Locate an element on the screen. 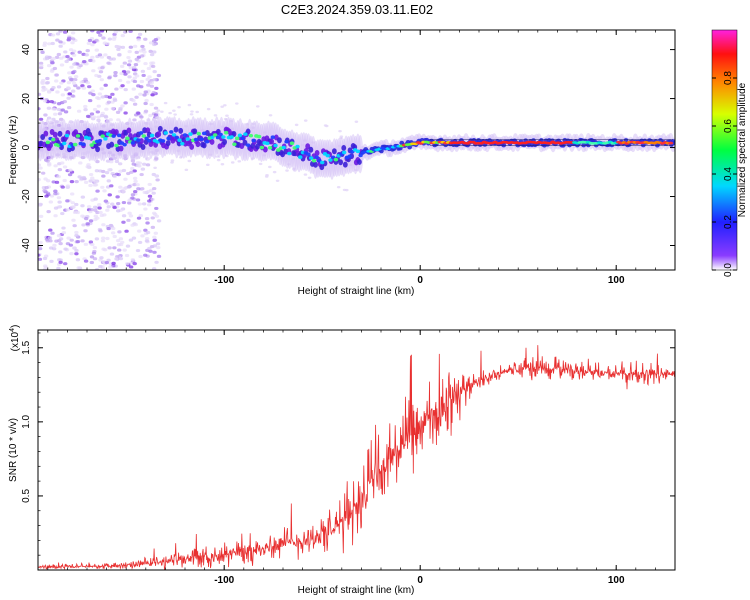 Image resolution: width=750 pixels, height=600 pixels. snr-multiplier-label: (x104) is located at coordinates (15, 338).